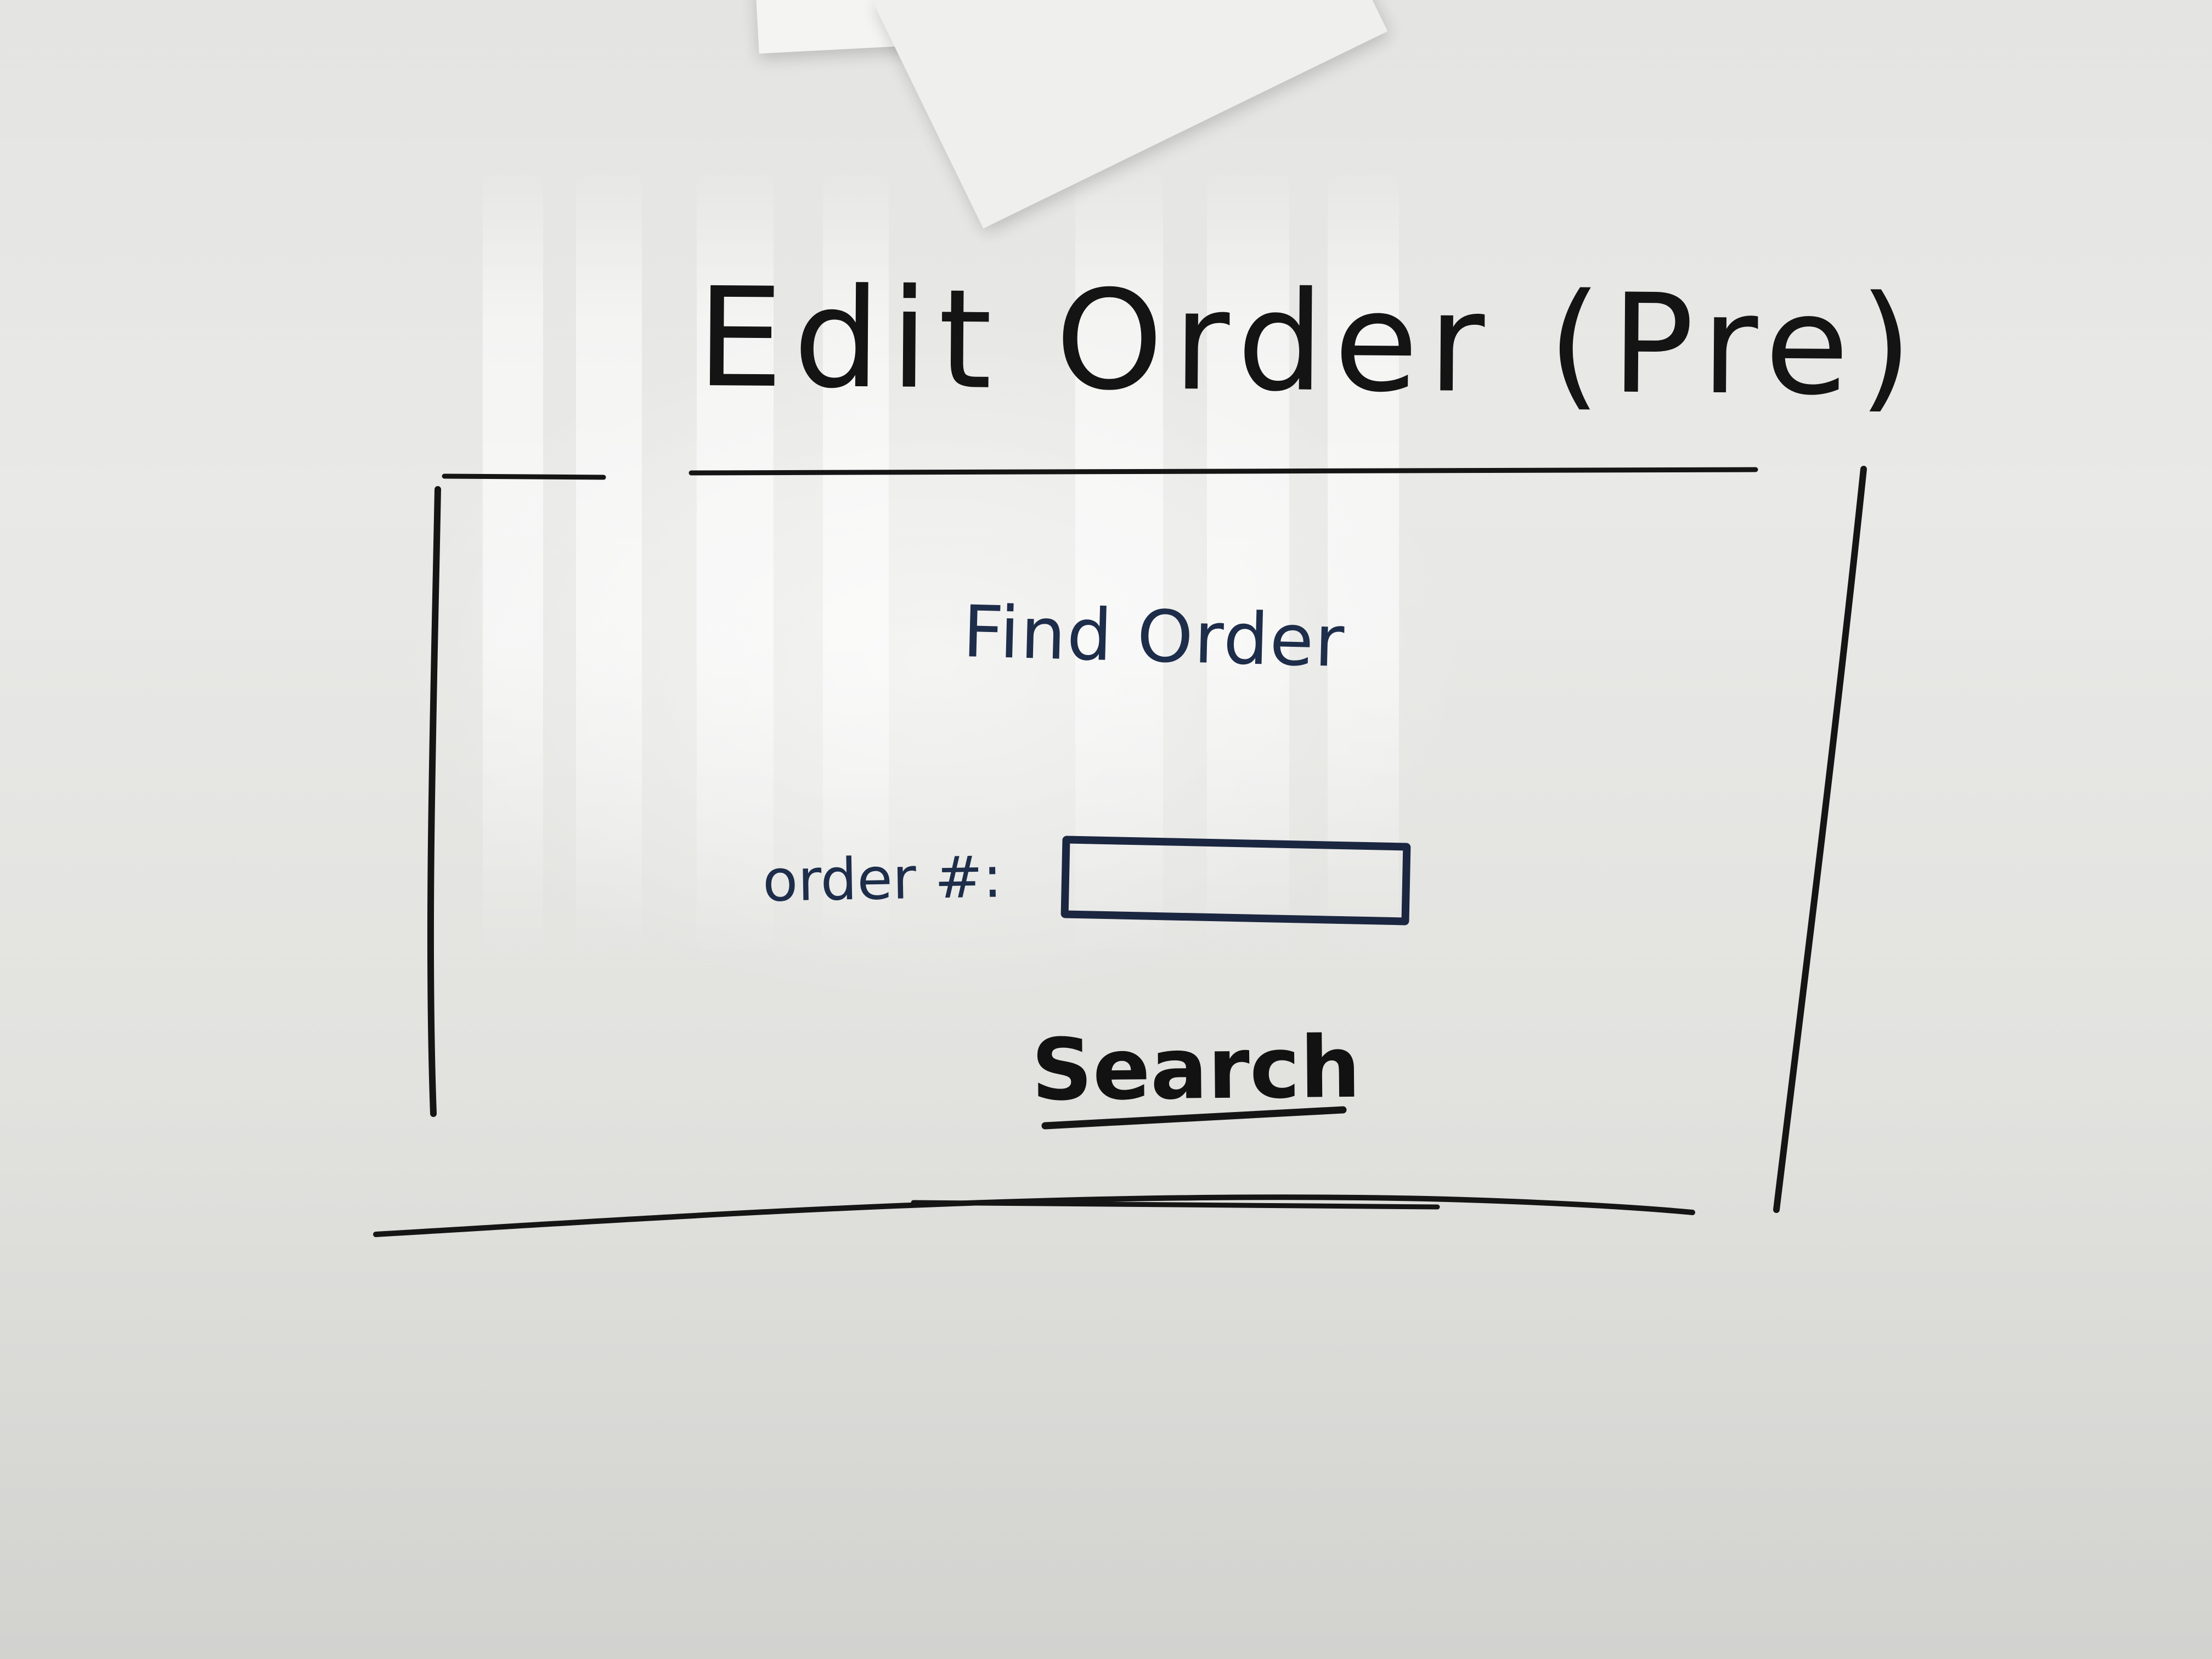  Describe the element at coordinates (1310, 342) in the screenshot. I see `page-title: Edit Order (Pre)` at that location.